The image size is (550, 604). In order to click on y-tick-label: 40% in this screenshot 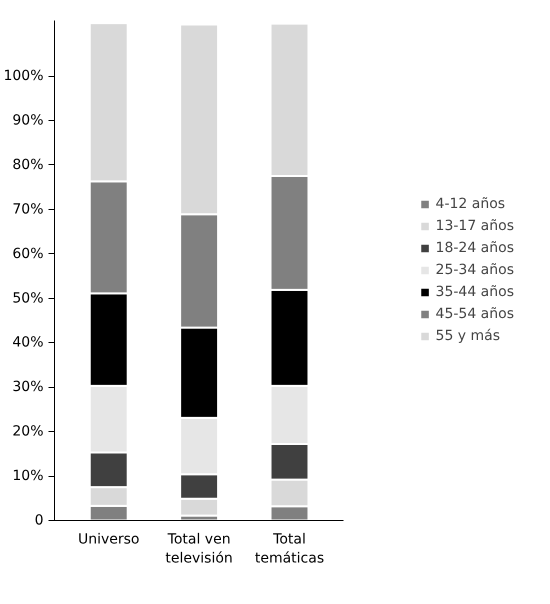, I will do `click(28, 342)`.